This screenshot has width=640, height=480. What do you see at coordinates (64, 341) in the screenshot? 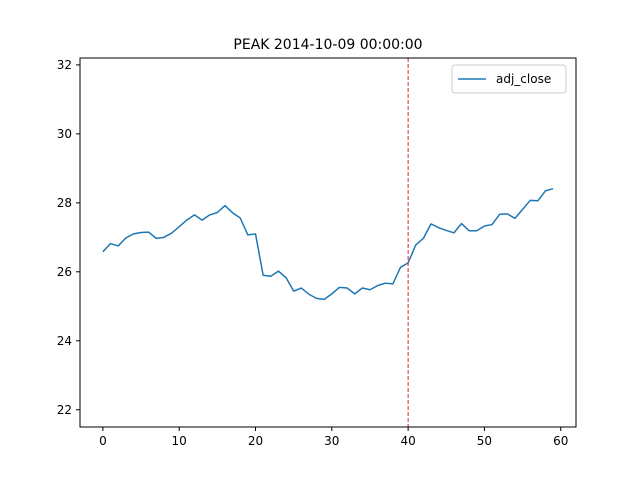
I see `y-tick-label: 24` at bounding box center [64, 341].